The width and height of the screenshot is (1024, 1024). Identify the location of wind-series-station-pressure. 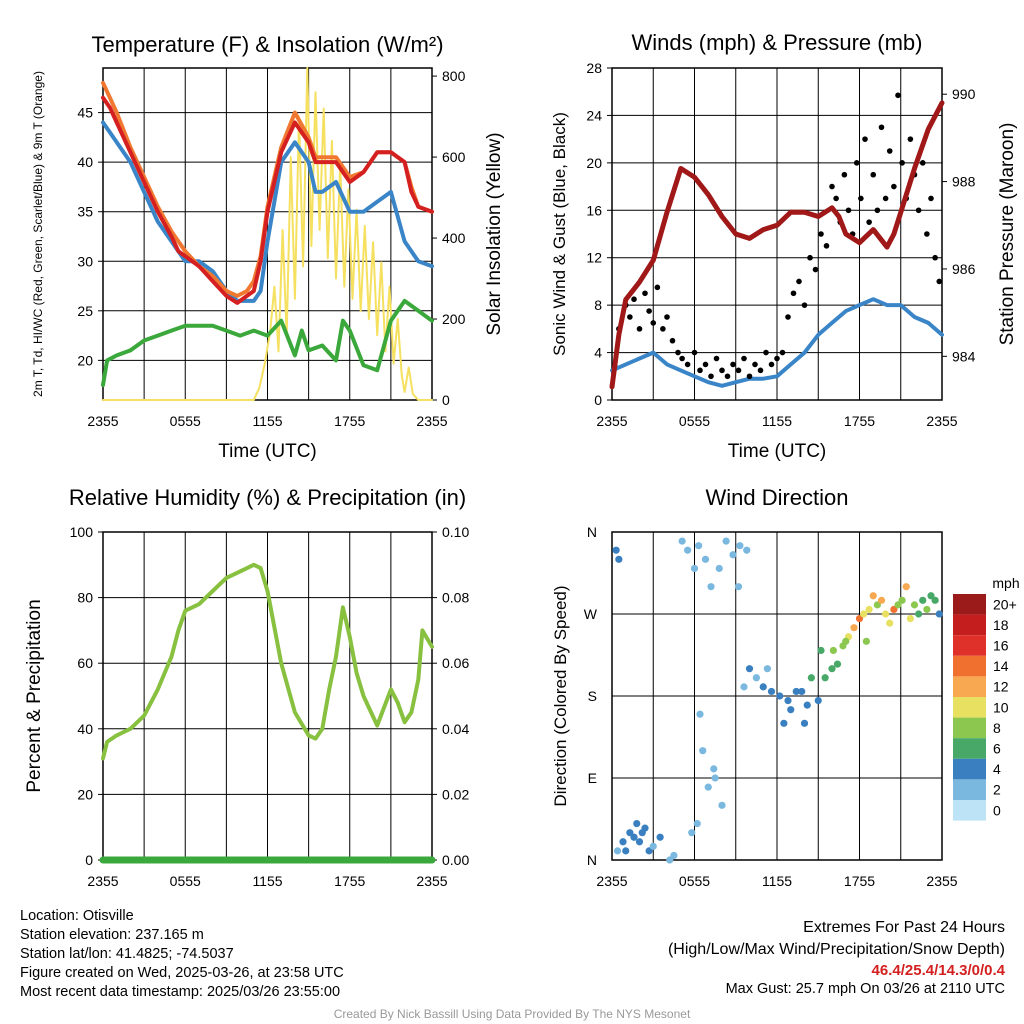
(777, 245).